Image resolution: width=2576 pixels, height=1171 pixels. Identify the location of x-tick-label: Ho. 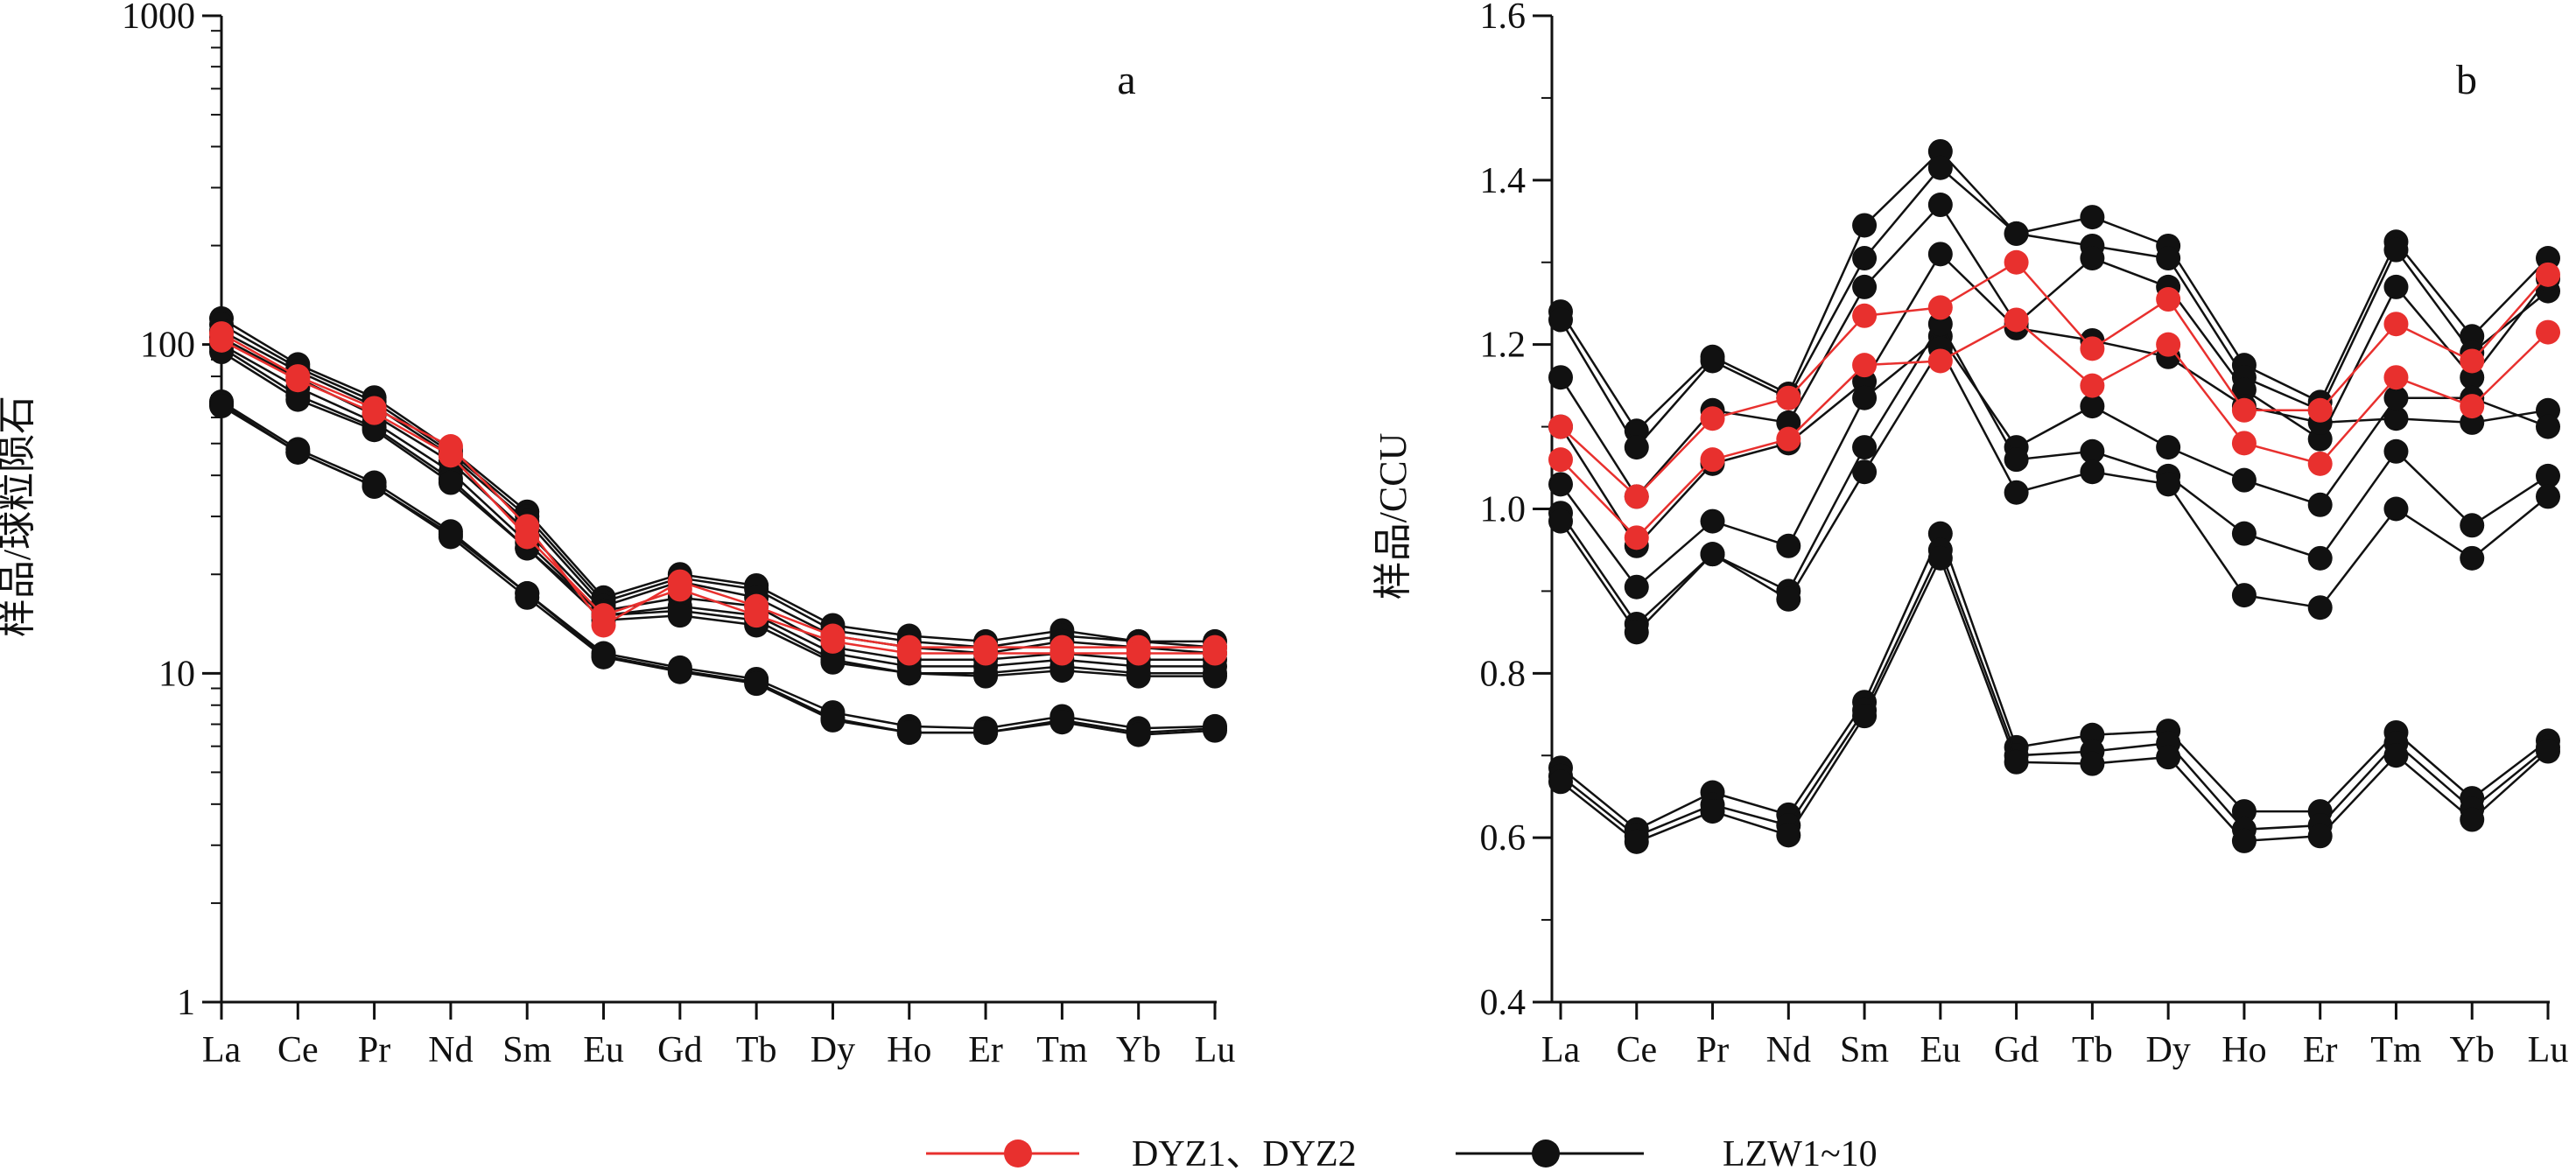
(2244, 1050).